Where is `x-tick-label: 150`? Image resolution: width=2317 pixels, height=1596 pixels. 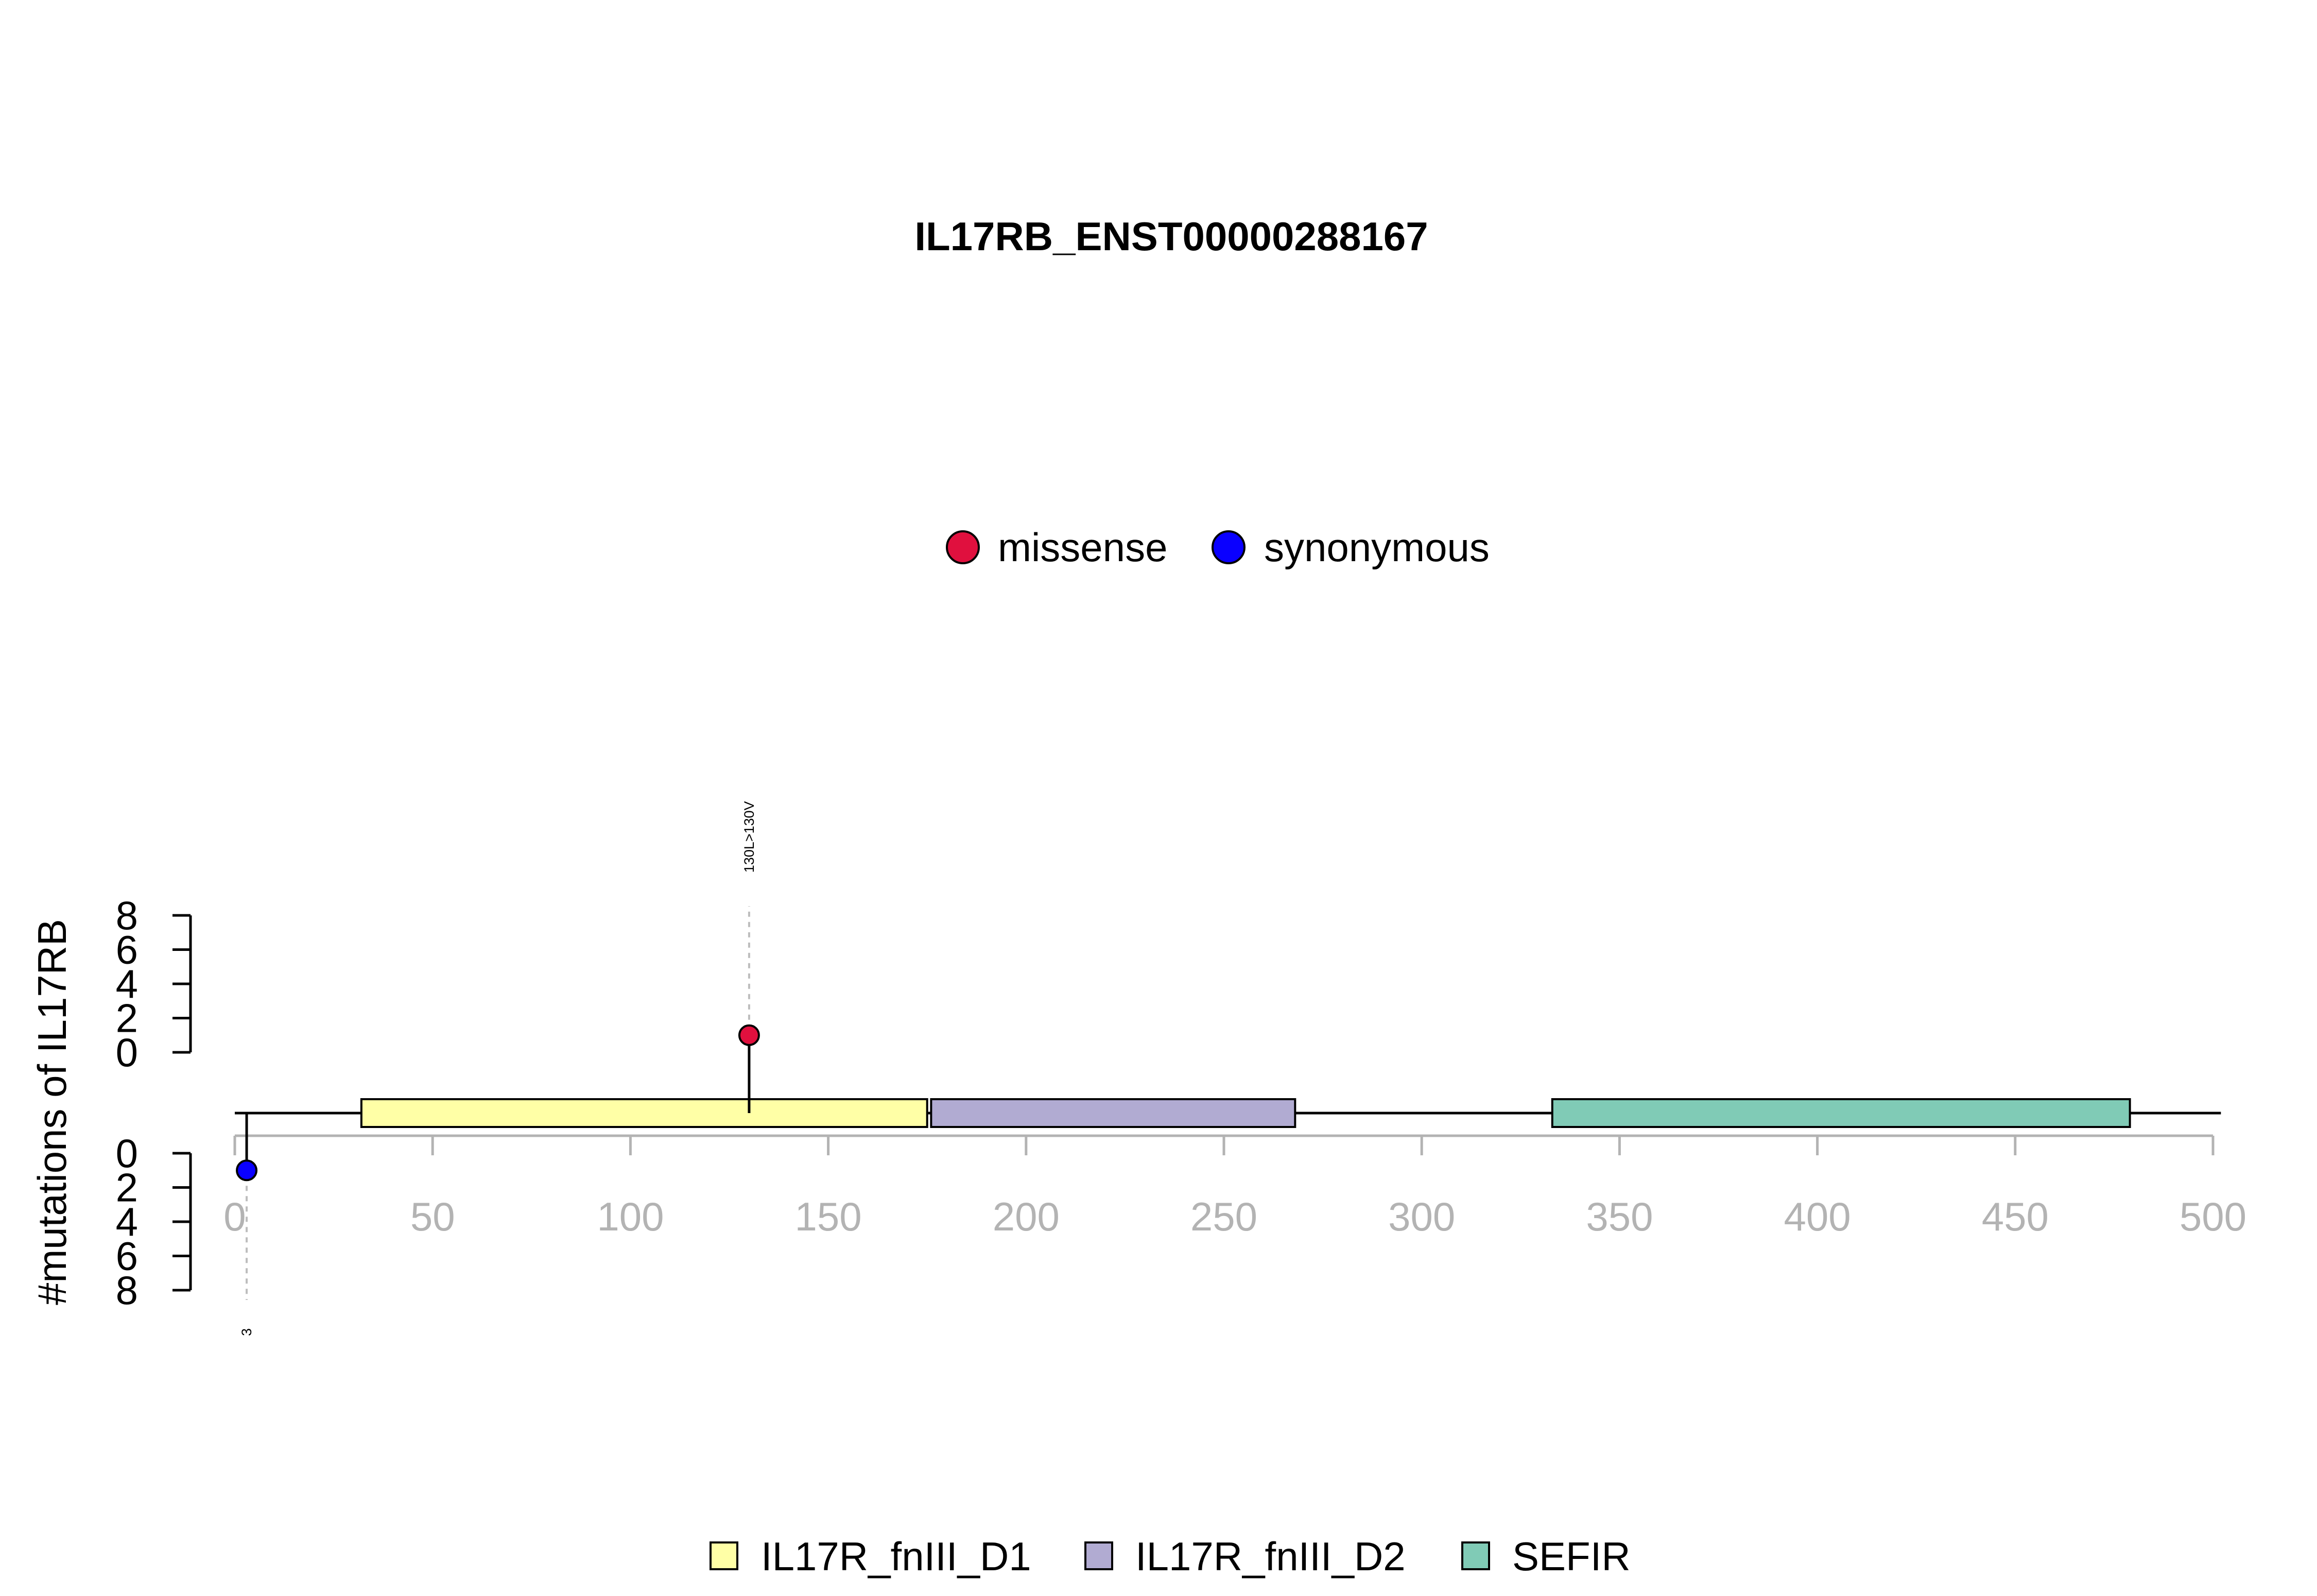 x-tick-label: 150 is located at coordinates (828, 1216).